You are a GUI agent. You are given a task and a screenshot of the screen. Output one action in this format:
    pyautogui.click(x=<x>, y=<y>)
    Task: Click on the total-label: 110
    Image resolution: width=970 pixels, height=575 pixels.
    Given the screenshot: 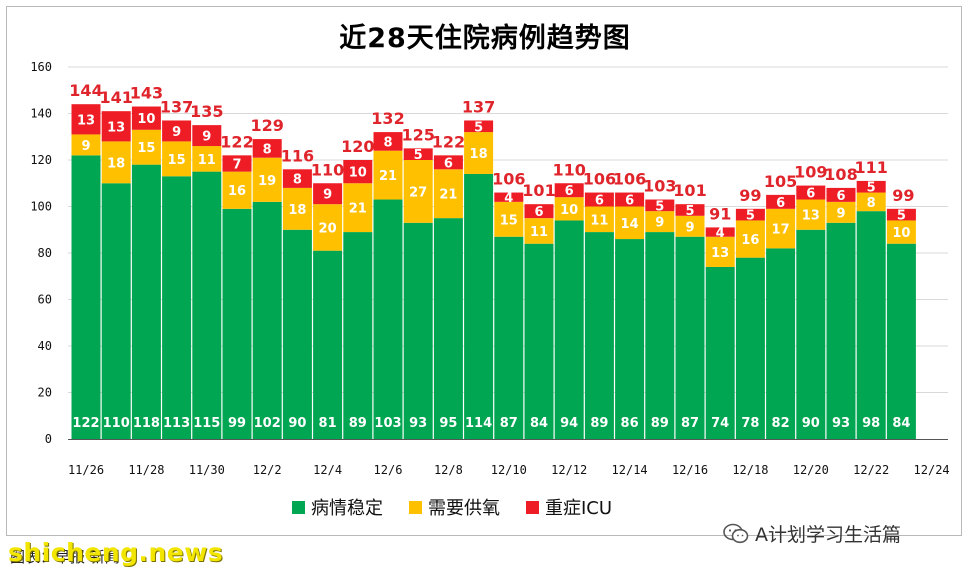 What is the action you would take?
    pyautogui.click(x=568, y=169)
    